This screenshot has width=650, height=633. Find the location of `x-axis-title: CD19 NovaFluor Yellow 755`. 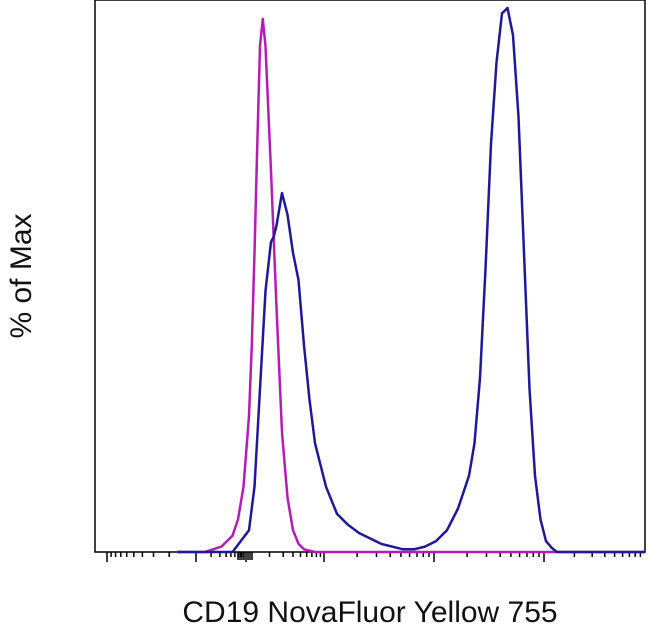

x-axis-title: CD19 NovaFluor Yellow 755 is located at coordinates (369, 612).